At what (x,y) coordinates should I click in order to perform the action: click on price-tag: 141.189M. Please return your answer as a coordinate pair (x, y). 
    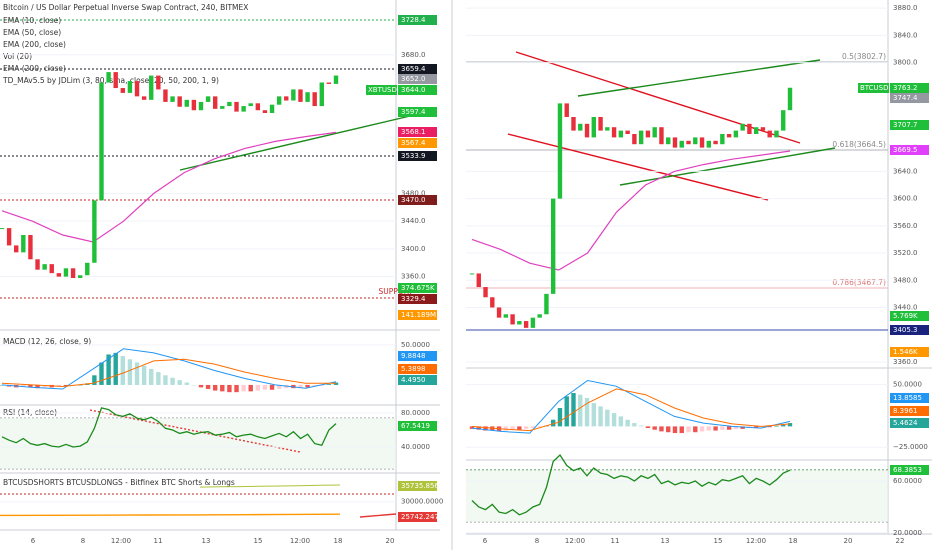
    Looking at the image, I should click on (418, 315).